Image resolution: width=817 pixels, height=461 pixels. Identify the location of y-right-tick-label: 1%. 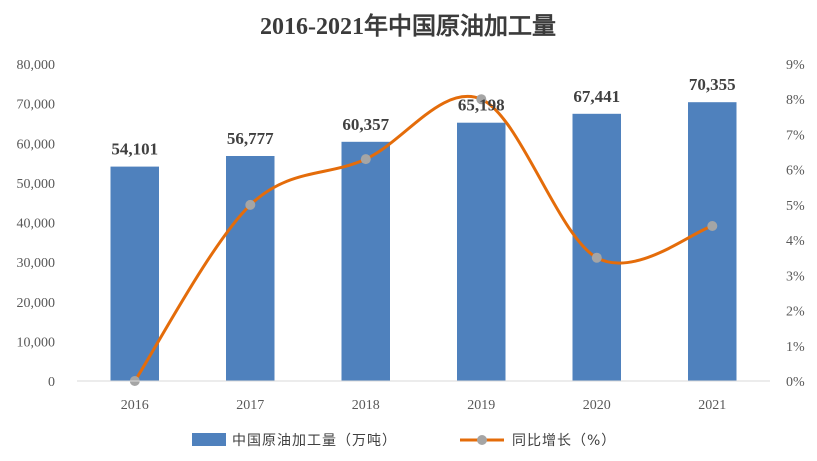
(795, 347).